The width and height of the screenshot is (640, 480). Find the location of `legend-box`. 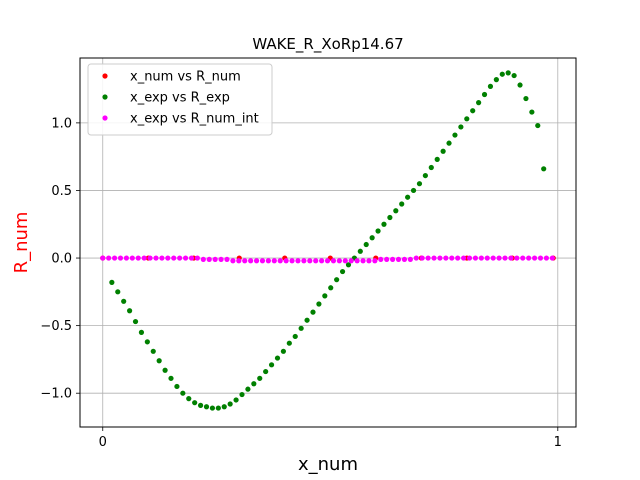

legend-box is located at coordinates (180, 99).